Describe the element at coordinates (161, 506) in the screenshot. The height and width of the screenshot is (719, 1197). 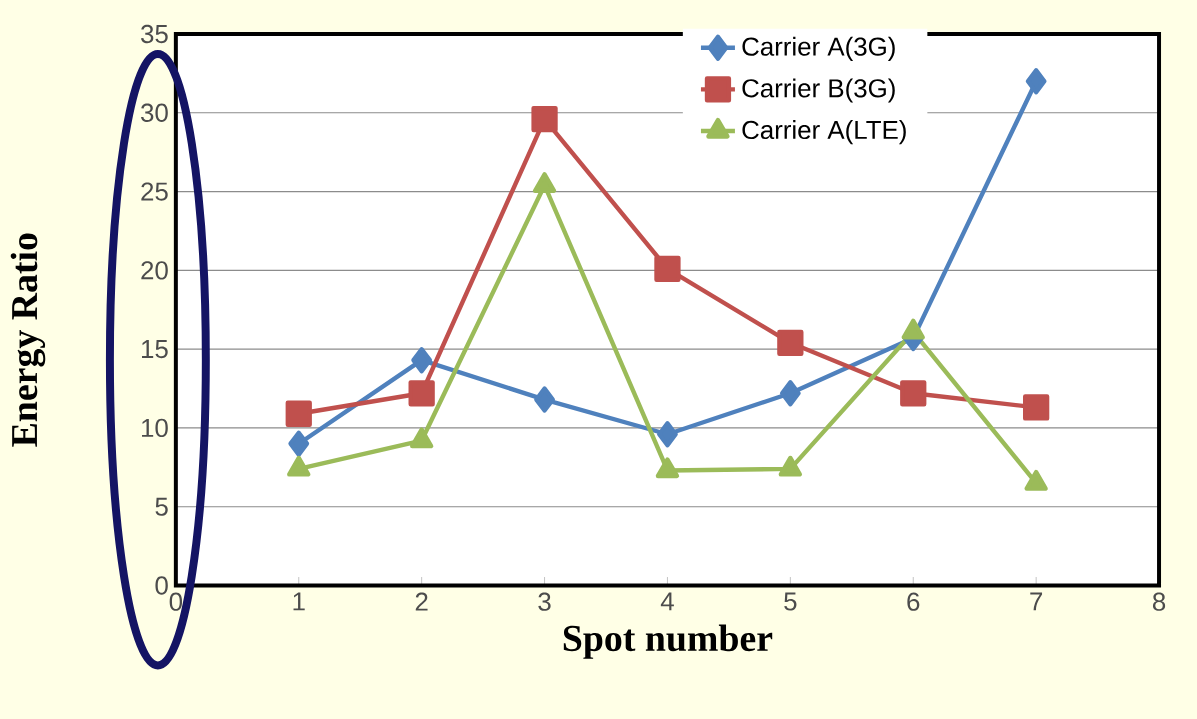
I see `y-tick-label: 5` at that location.